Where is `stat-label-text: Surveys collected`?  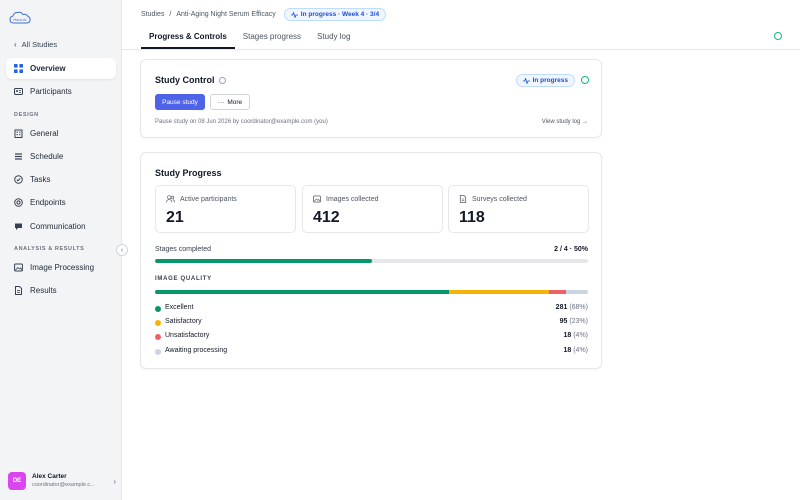
stat-label-text: Surveys collected is located at coordinates (499, 199).